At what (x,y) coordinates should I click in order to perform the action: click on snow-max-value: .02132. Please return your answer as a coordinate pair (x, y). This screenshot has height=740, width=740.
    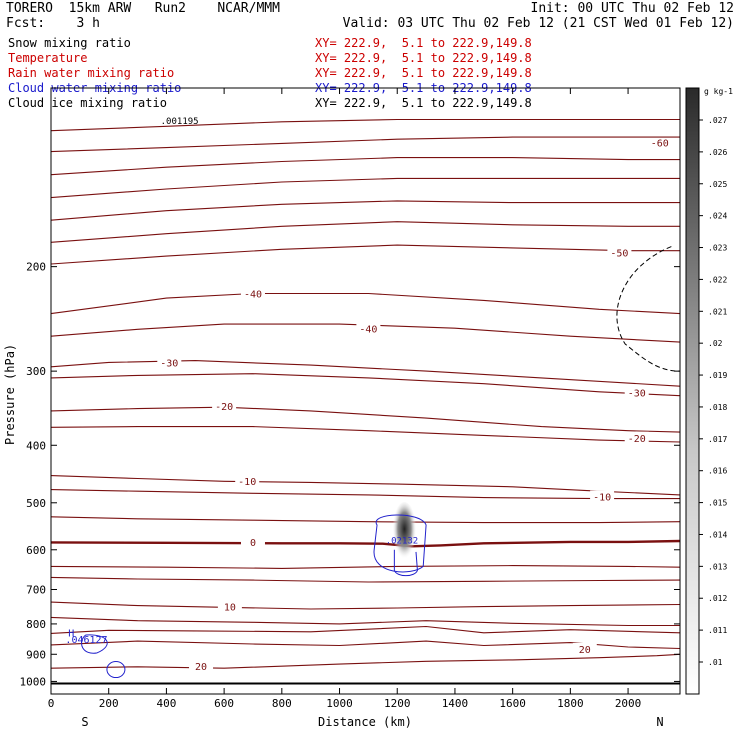
    Looking at the image, I should click on (402, 542).